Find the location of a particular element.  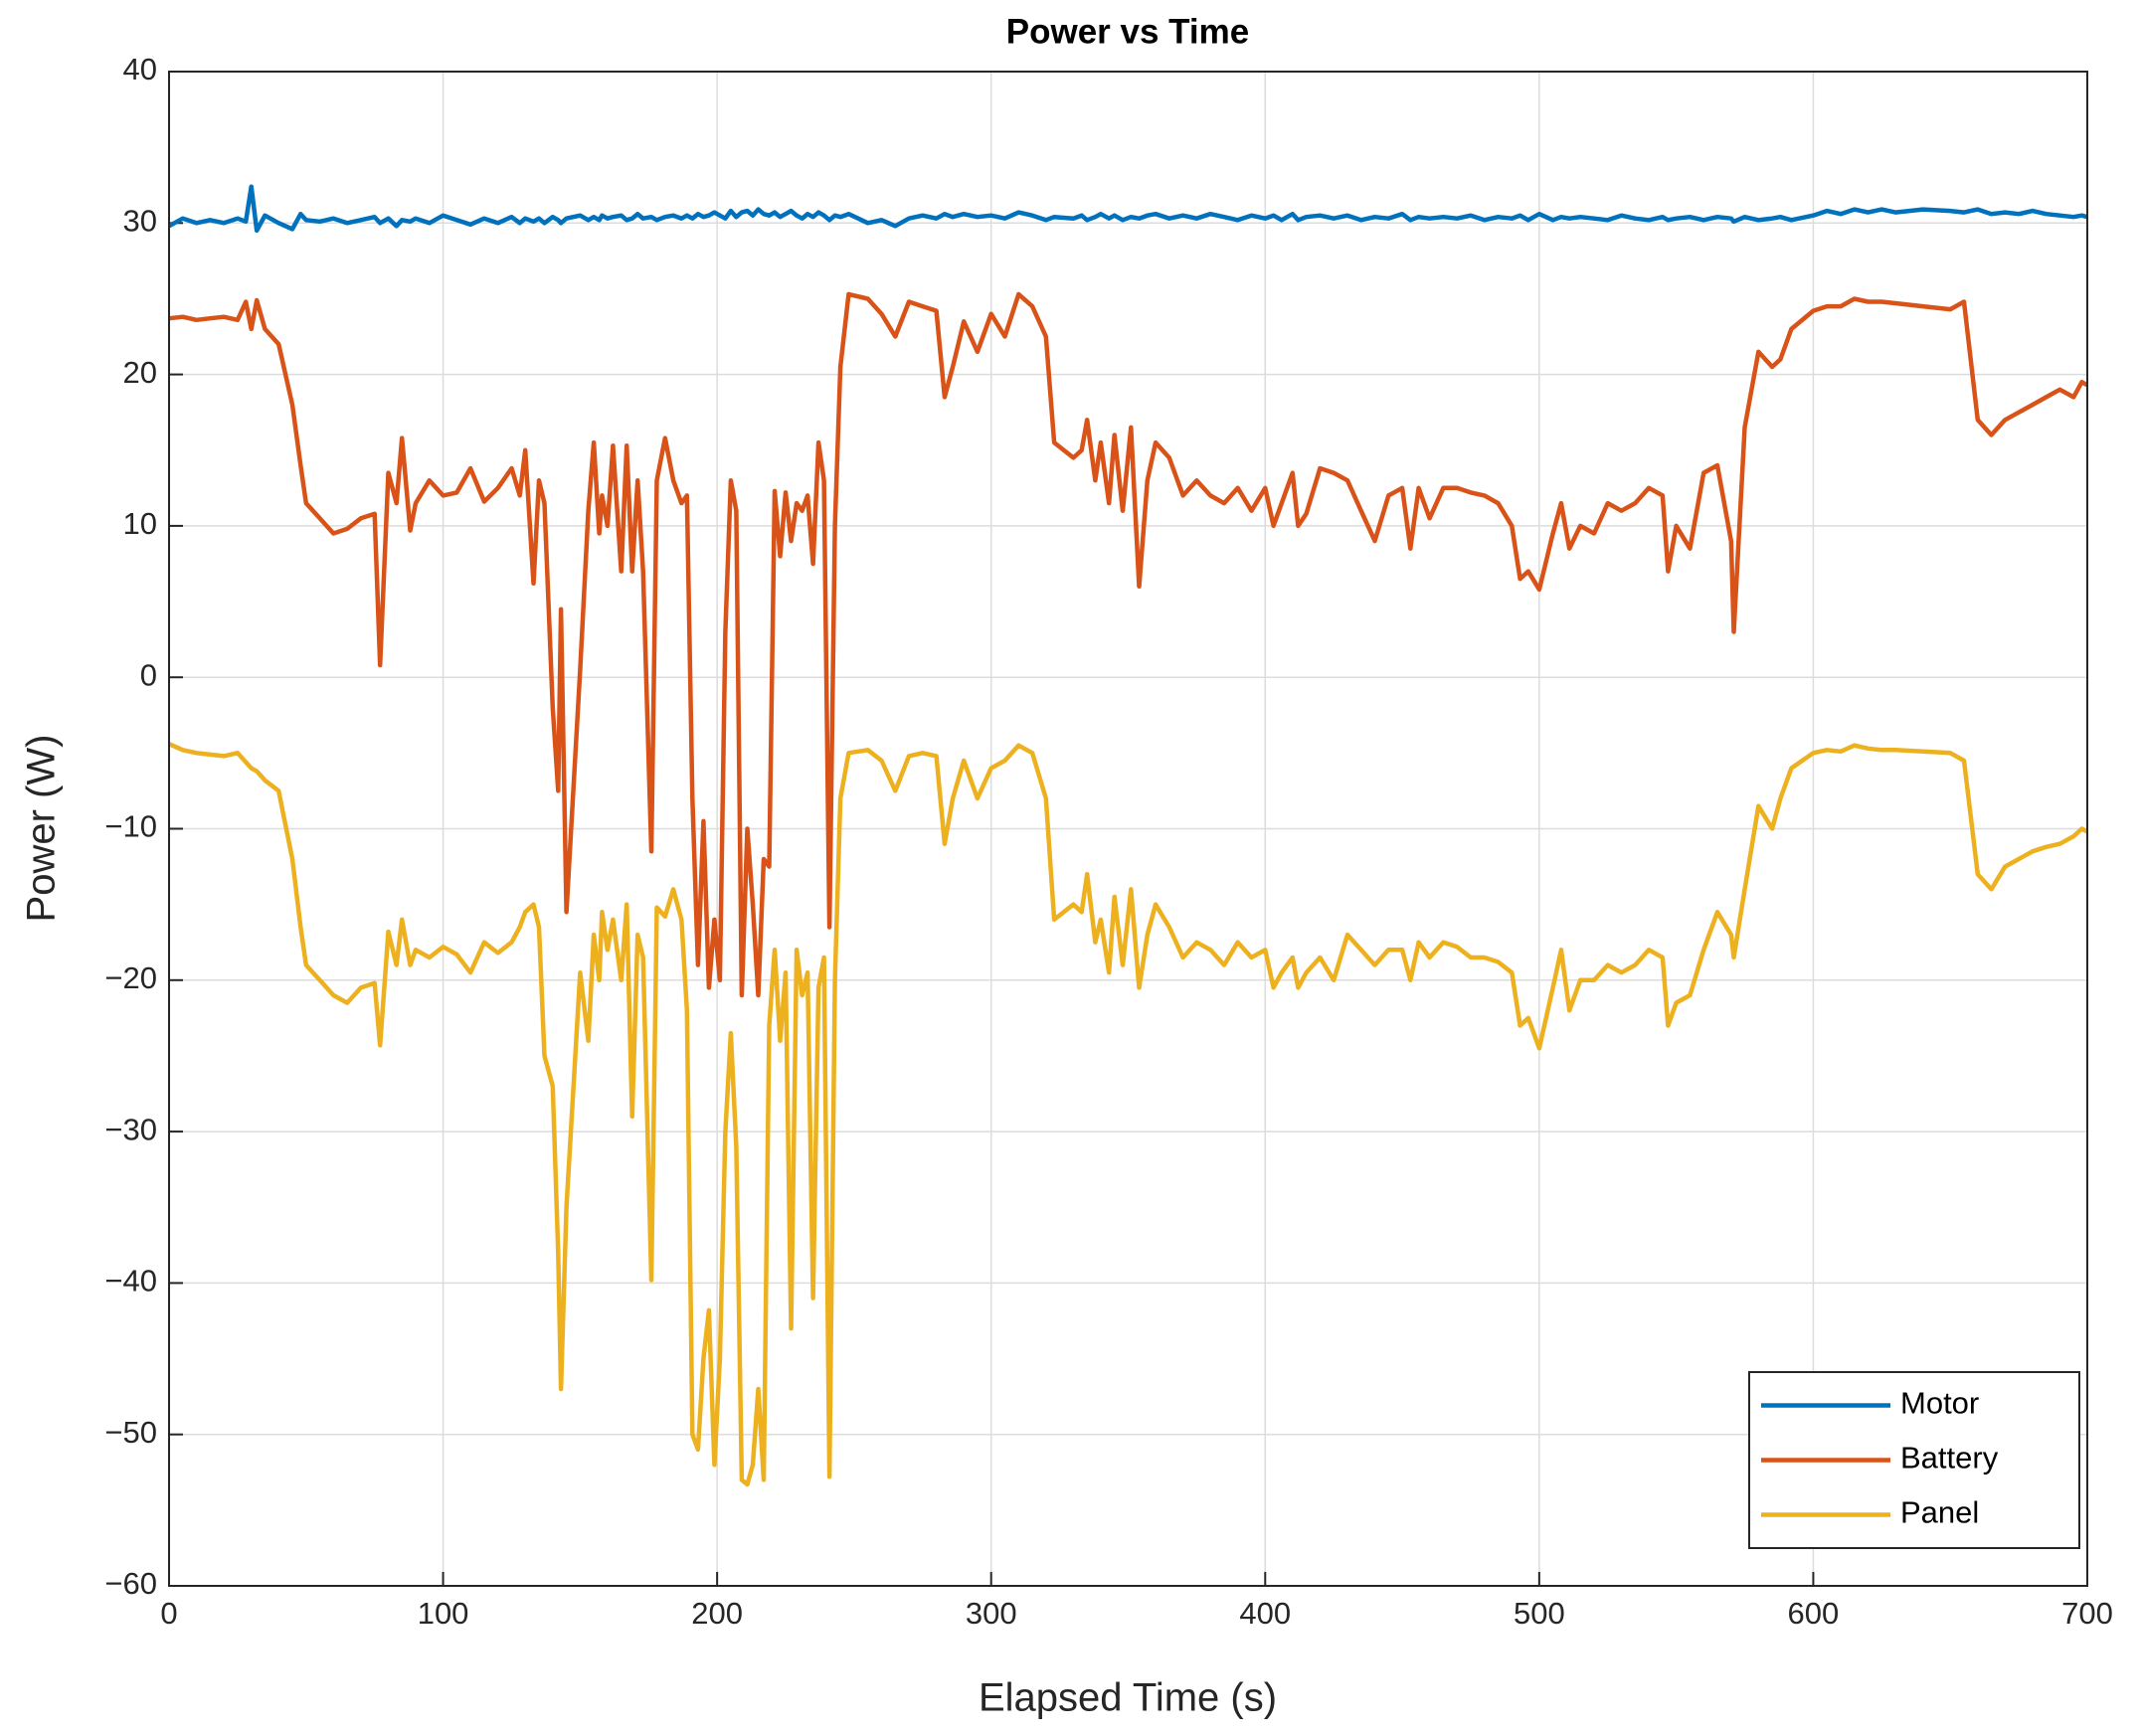

y-tick-label: −30 is located at coordinates (130, 1129).